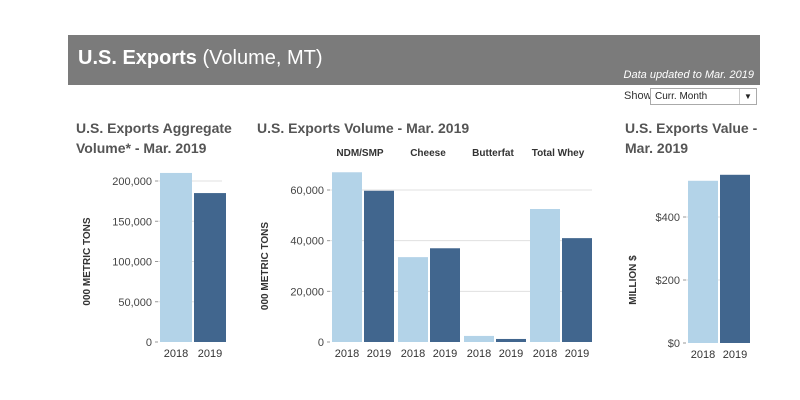 The height and width of the screenshot is (400, 800). What do you see at coordinates (638, 96) in the screenshot?
I see `show-label: Show` at bounding box center [638, 96].